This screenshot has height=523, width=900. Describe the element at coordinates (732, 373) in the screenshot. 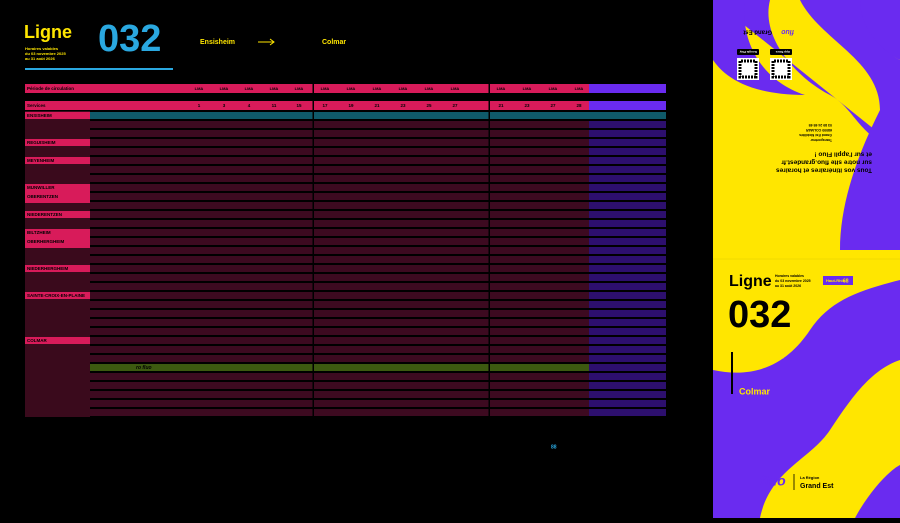

I see `route-bar` at that location.